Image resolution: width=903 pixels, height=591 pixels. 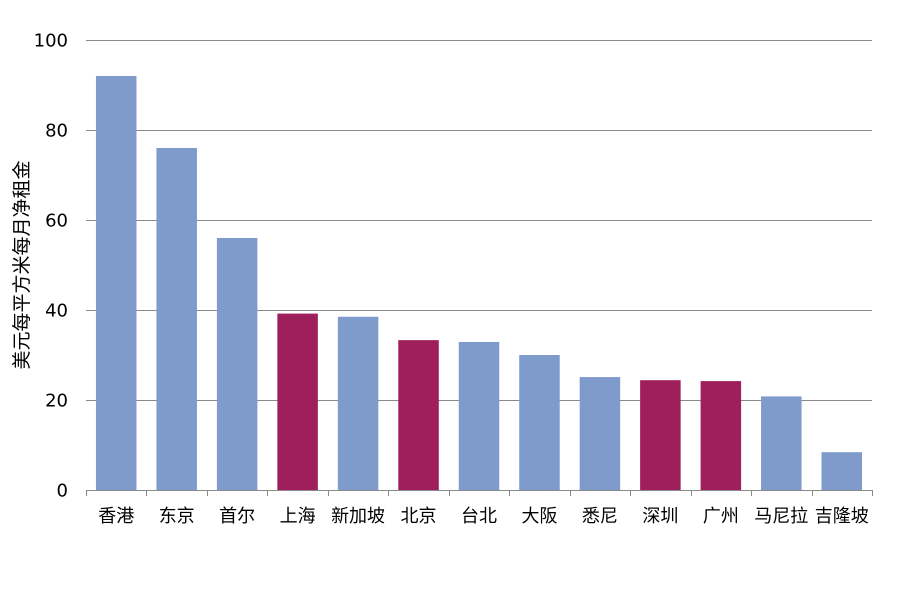 I want to click on y-tick-label: 0, so click(x=62, y=491).